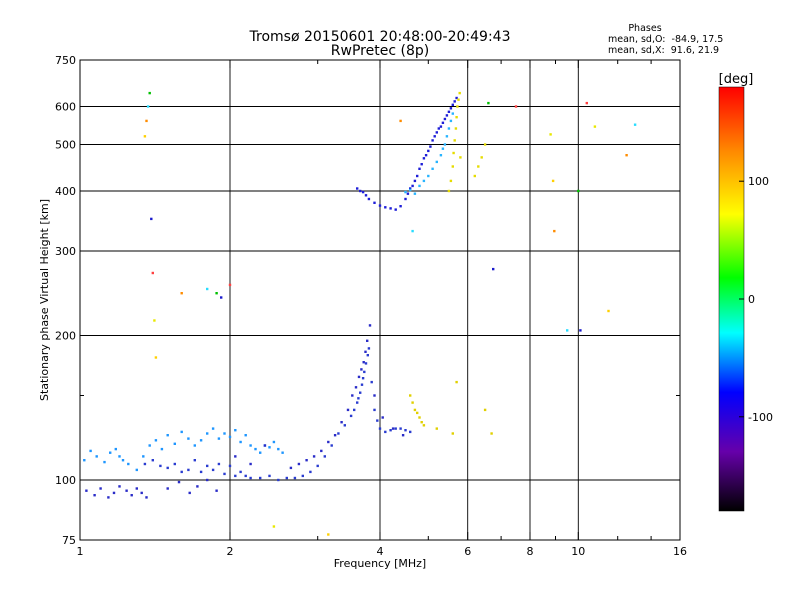 The image size is (800, 600). What do you see at coordinates (380, 563) in the screenshot?
I see `x-axis-label: Frequency [MHz]` at bounding box center [380, 563].